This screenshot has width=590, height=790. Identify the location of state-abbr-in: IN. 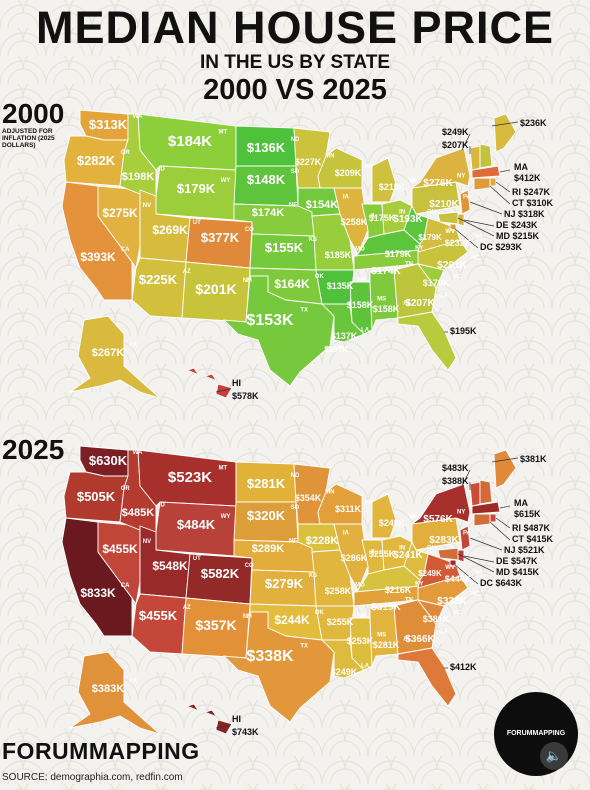
(402, 212).